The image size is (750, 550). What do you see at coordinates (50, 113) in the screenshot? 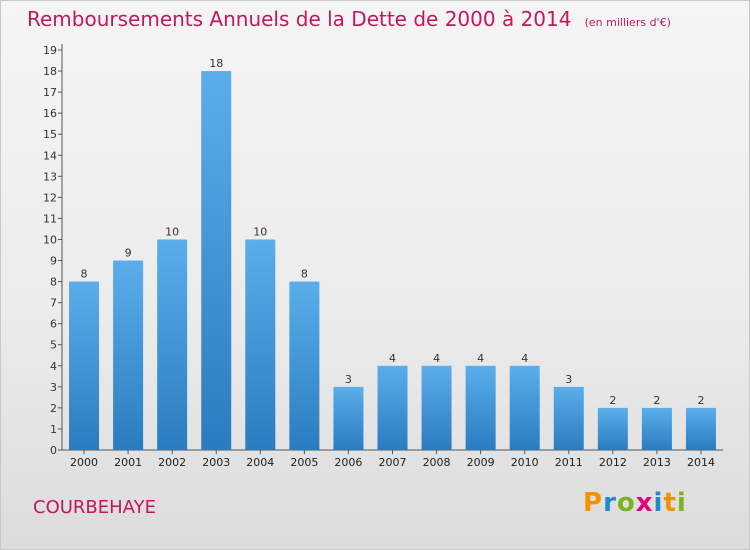
I see `y-tick-label: 16` at bounding box center [50, 113].